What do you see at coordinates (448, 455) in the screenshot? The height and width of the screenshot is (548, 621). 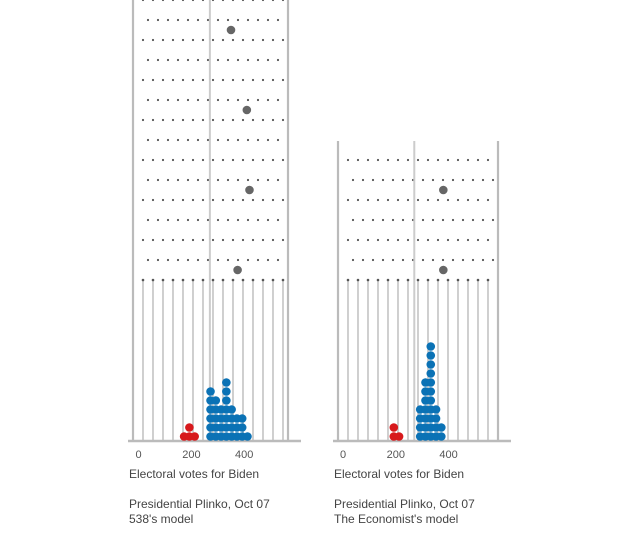 I see `x-tick-label-economist: 400` at bounding box center [448, 455].